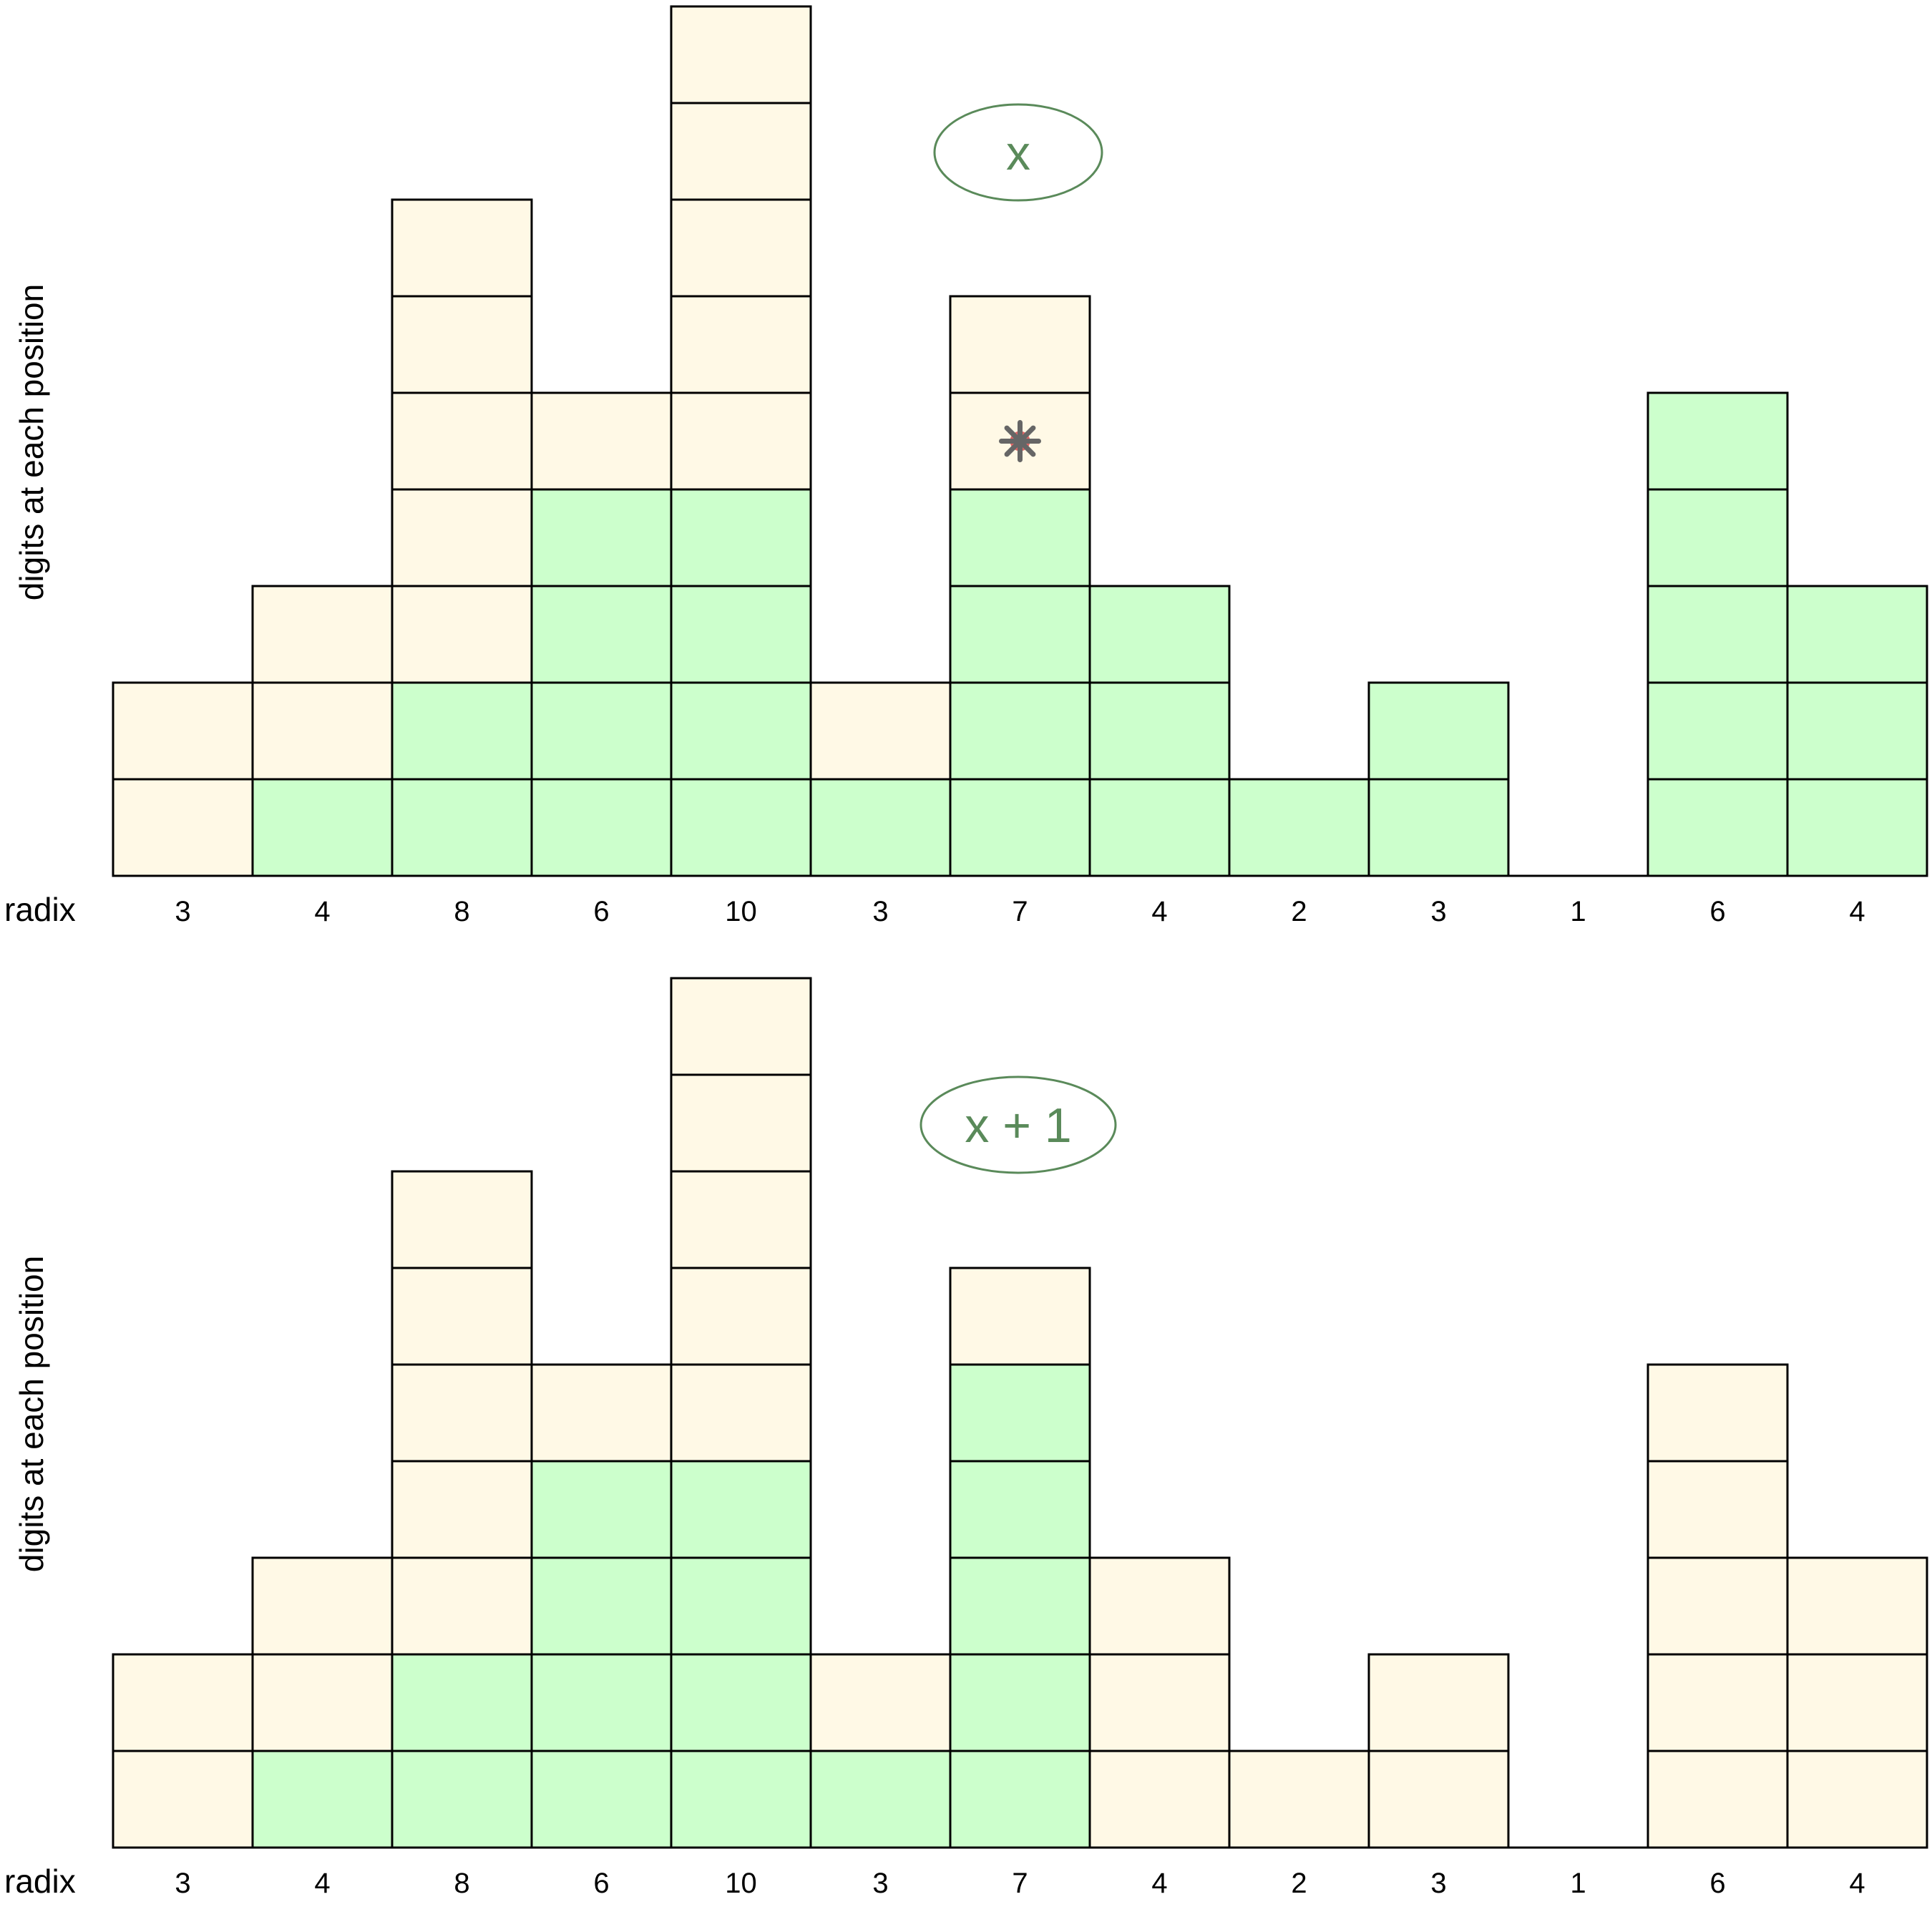  I want to click on radix-tick-labels-x-plus-1: 3 4 8 6 10 3 7 4 2 3 1 6 4, so click(1020, 1883).